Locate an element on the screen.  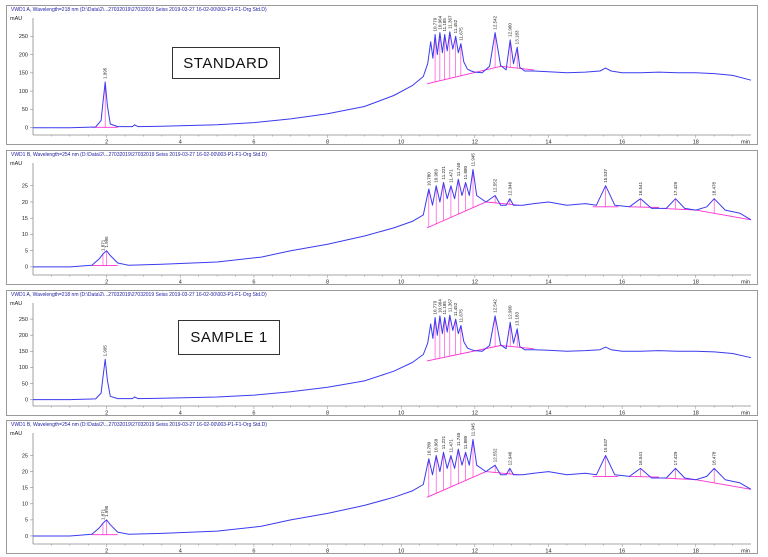
peak-label: 12.946 is located at coordinates (509, 188).